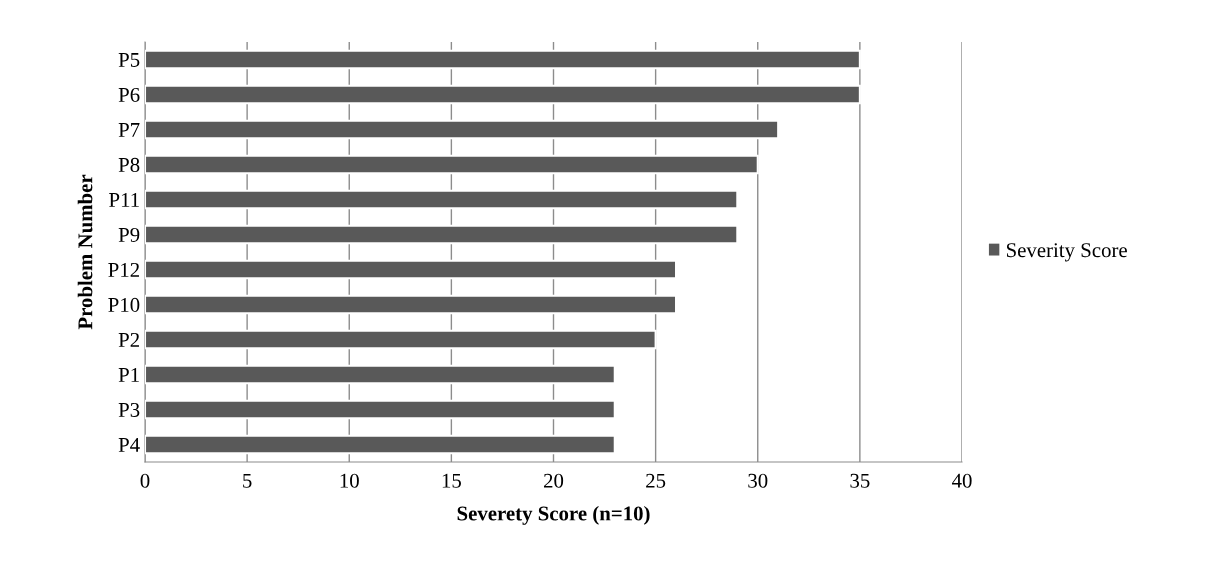  I want to click on y-tick-label: P11, so click(124, 199).